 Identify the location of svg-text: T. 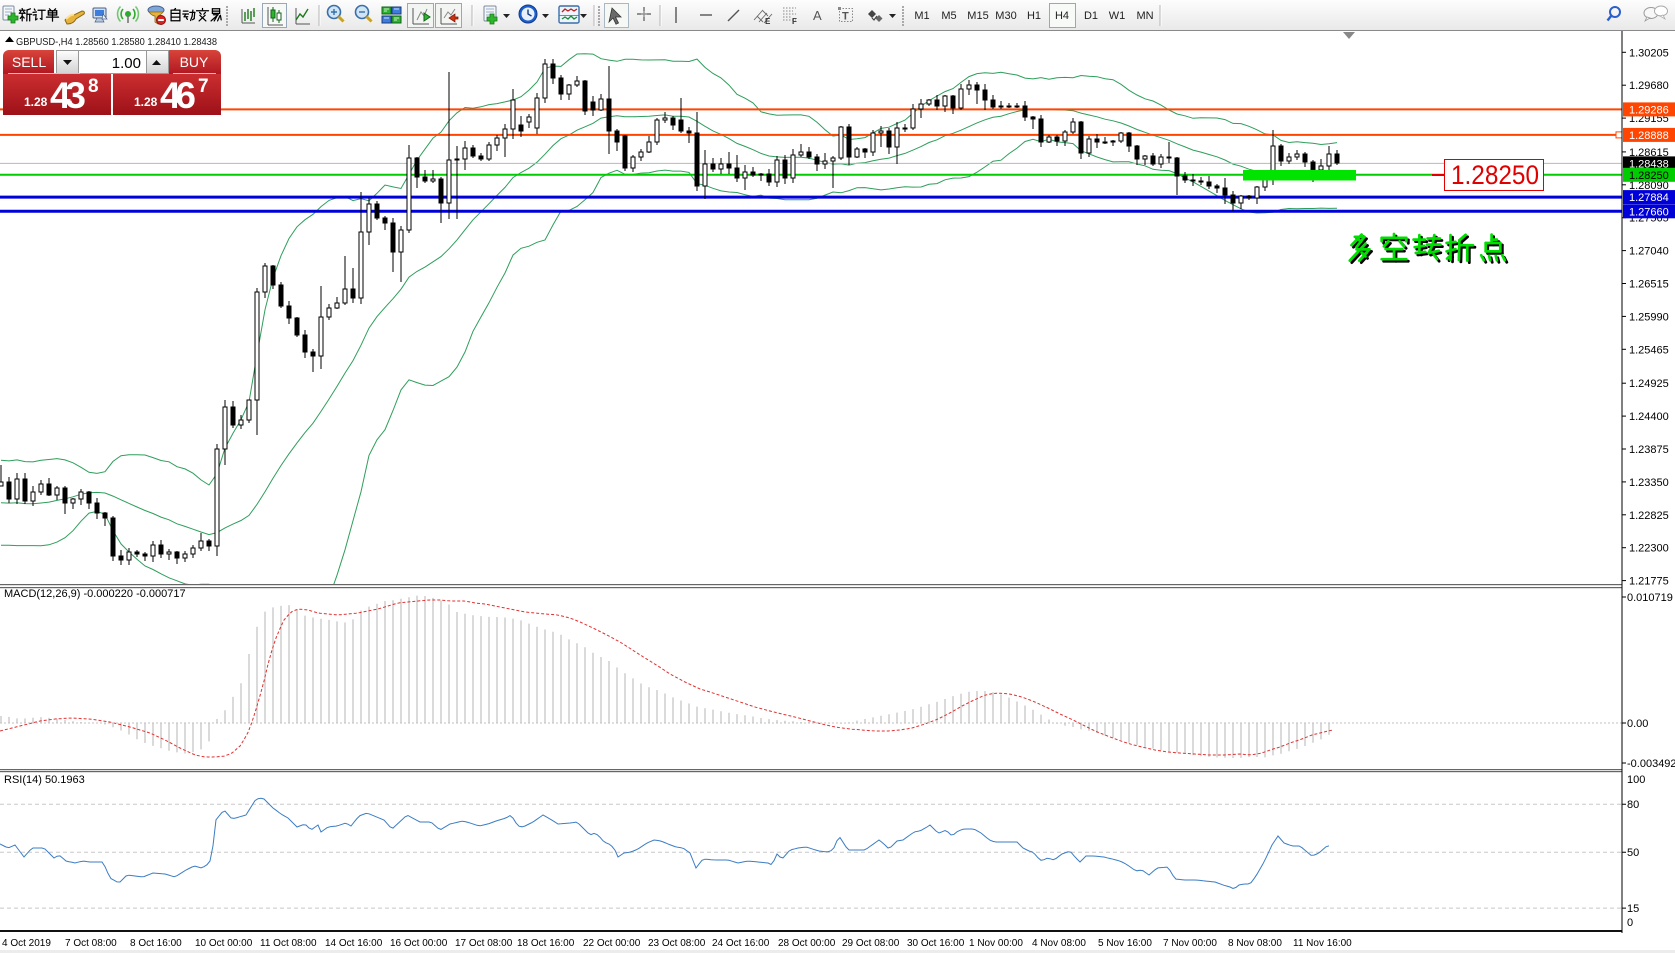
(845, 17).